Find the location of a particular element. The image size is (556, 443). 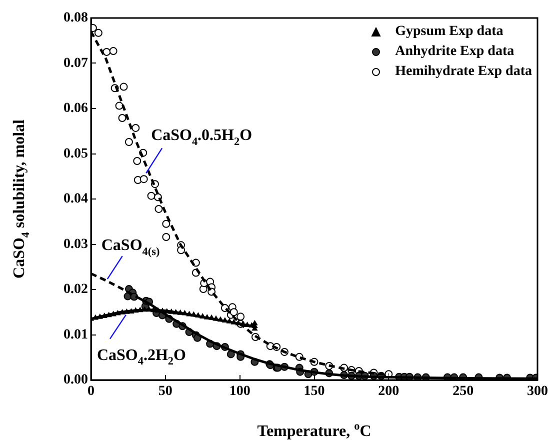

y-tick-label: 0.00 is located at coordinates (76, 380).